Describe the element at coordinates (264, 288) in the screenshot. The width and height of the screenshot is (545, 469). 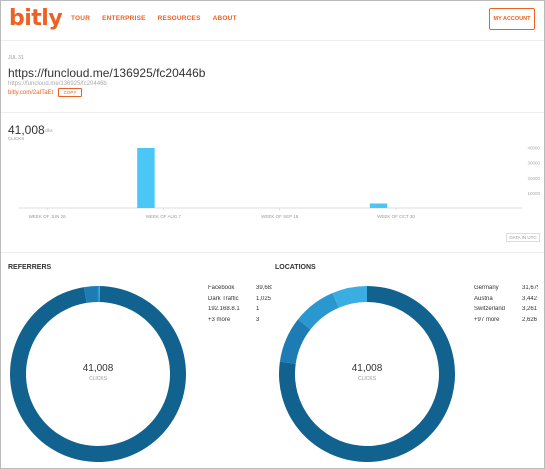
I see `referrer-value: 39,683` at that location.